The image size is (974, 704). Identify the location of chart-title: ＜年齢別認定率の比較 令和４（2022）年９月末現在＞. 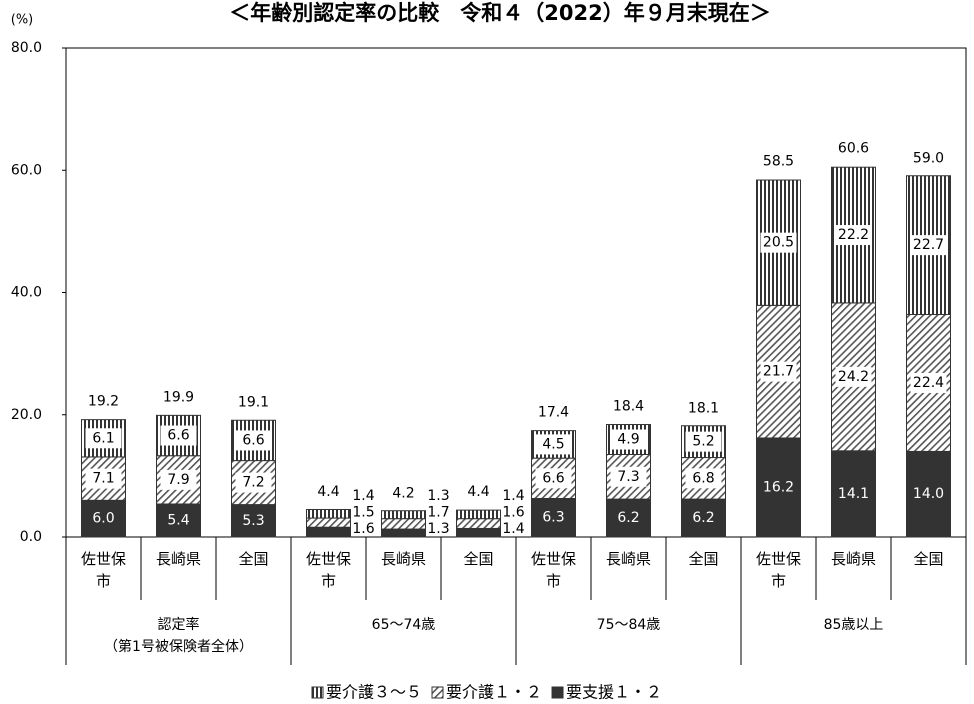
(499, 13).